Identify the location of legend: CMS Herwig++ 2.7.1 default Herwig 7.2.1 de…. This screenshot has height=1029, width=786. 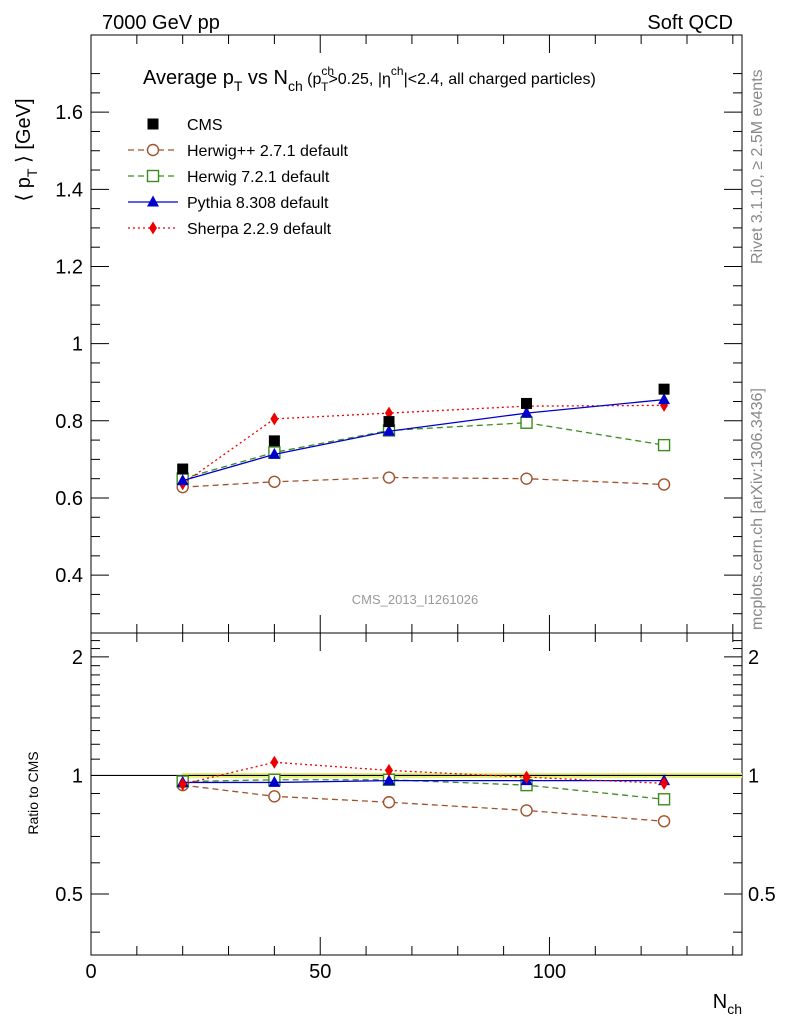
(238, 177).